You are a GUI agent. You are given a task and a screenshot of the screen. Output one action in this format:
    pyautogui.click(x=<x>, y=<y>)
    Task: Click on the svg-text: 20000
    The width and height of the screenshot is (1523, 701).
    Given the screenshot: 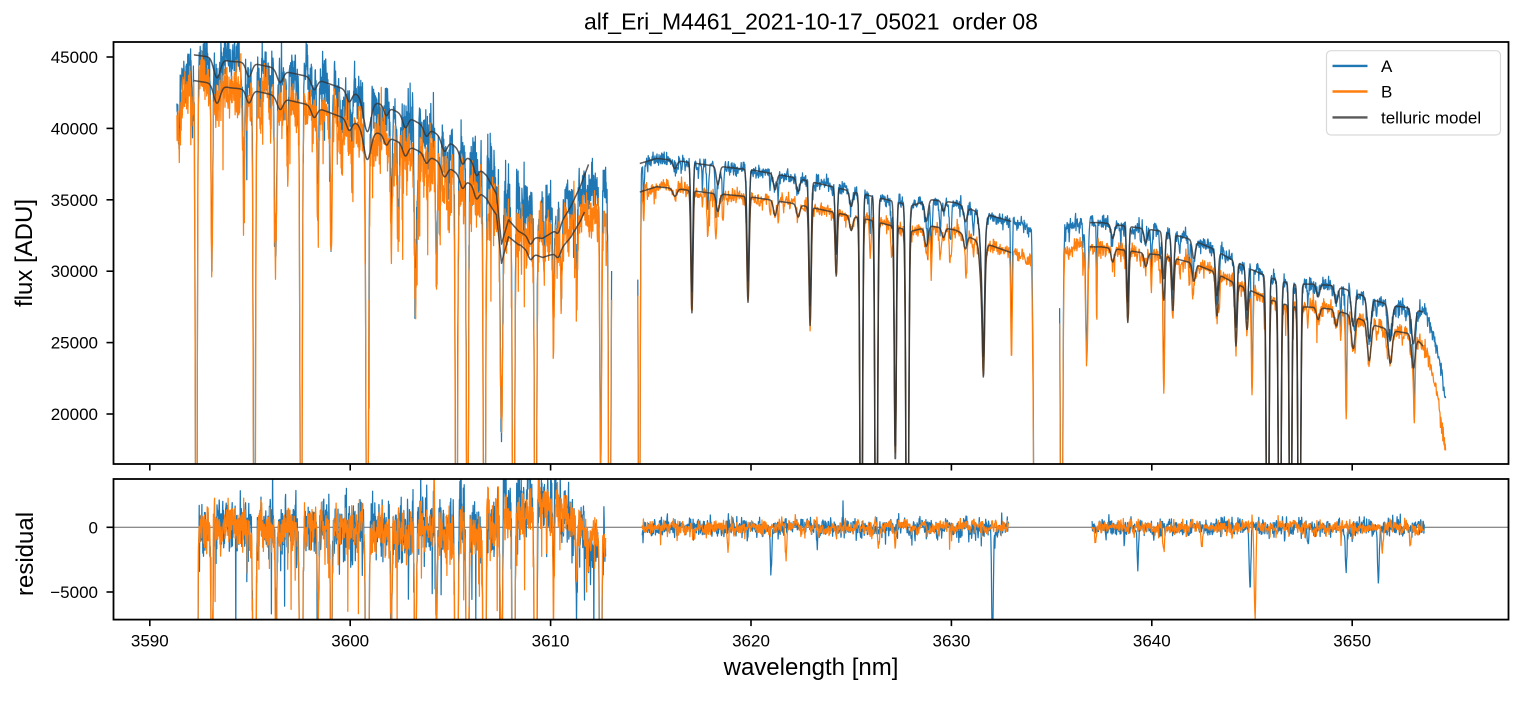 What is the action you would take?
    pyautogui.click(x=74, y=414)
    